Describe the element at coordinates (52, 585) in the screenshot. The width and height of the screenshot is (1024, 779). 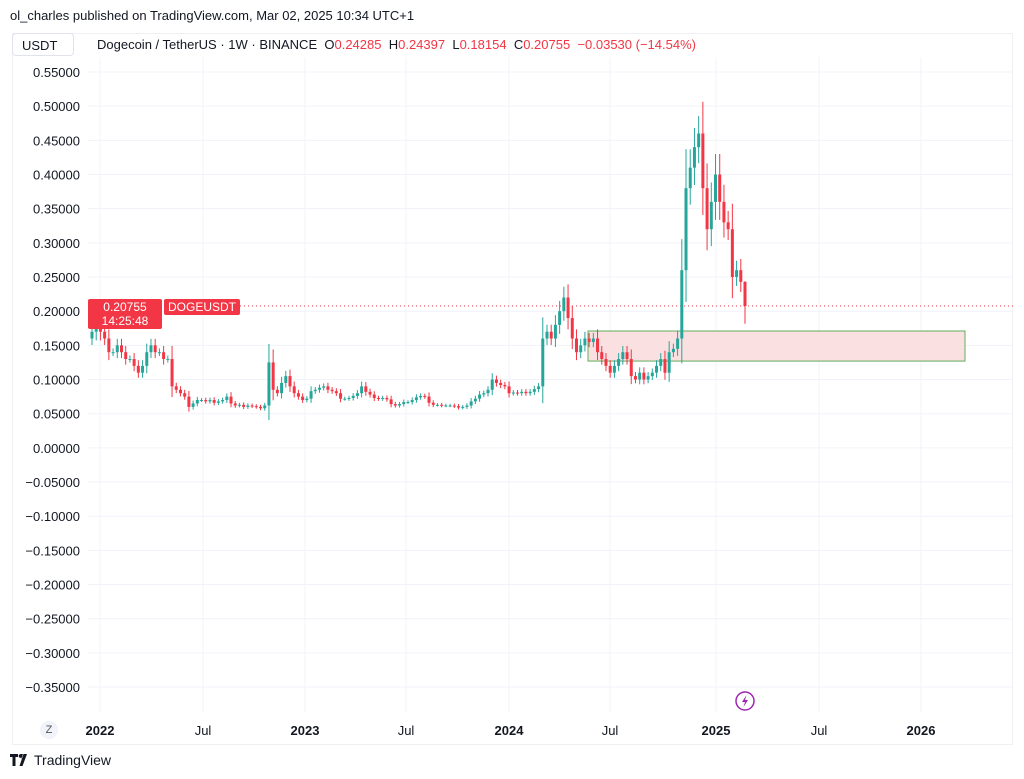
I see `y-tick-label: −0.20000` at that location.